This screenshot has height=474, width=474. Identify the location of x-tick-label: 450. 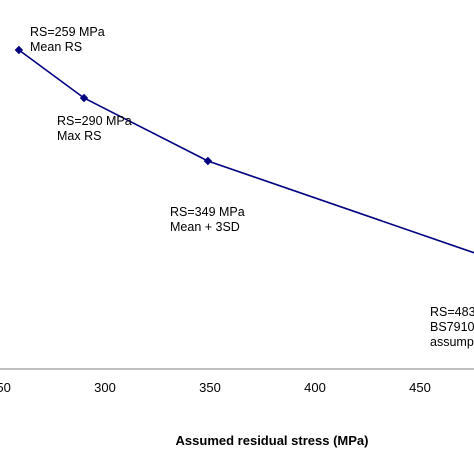
(420, 387).